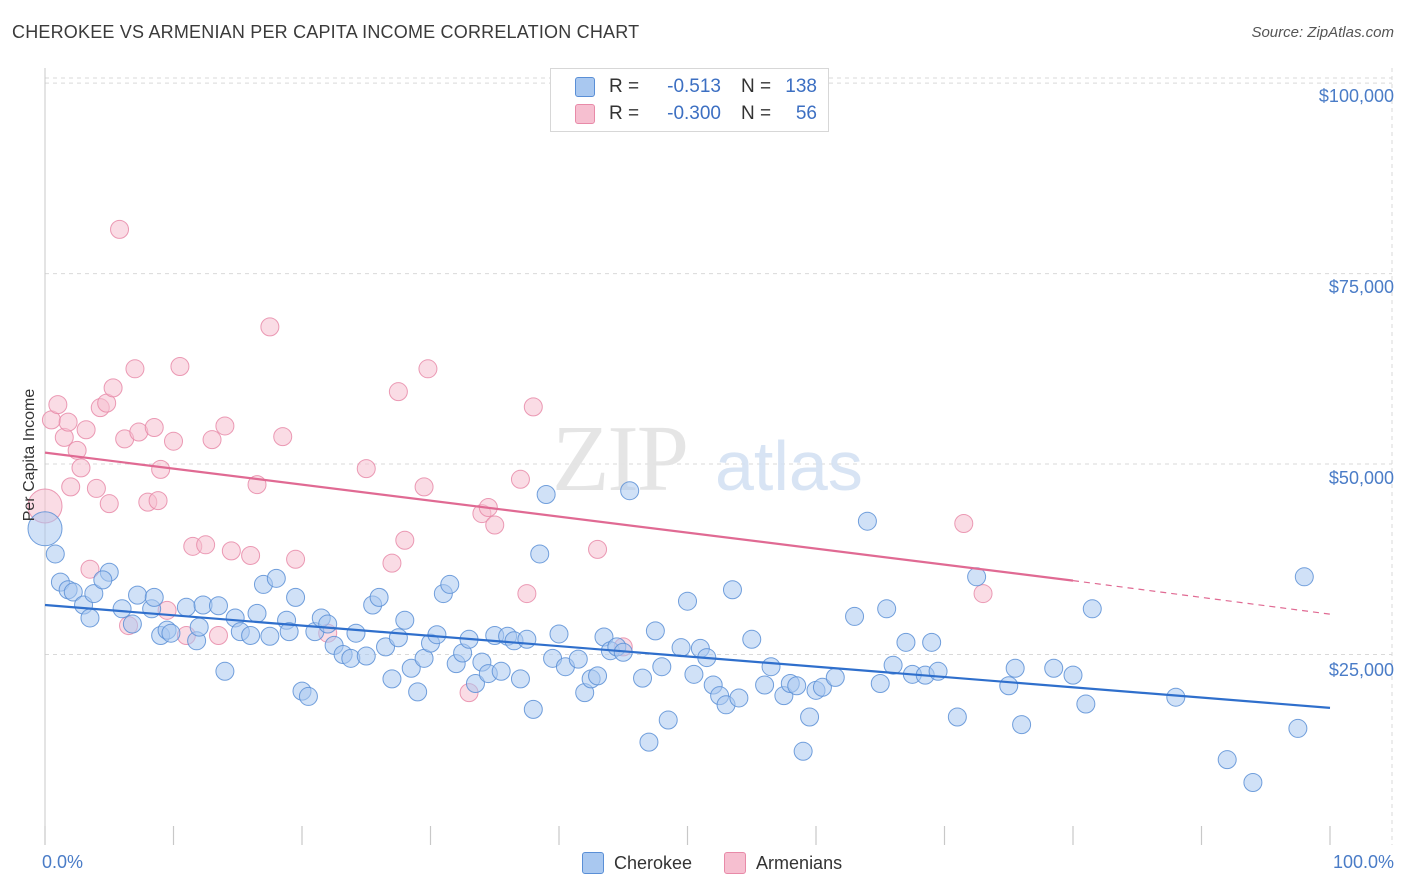  I want to click on legend-row-cherokee: R = -0.513 N = 138, so click(696, 87).